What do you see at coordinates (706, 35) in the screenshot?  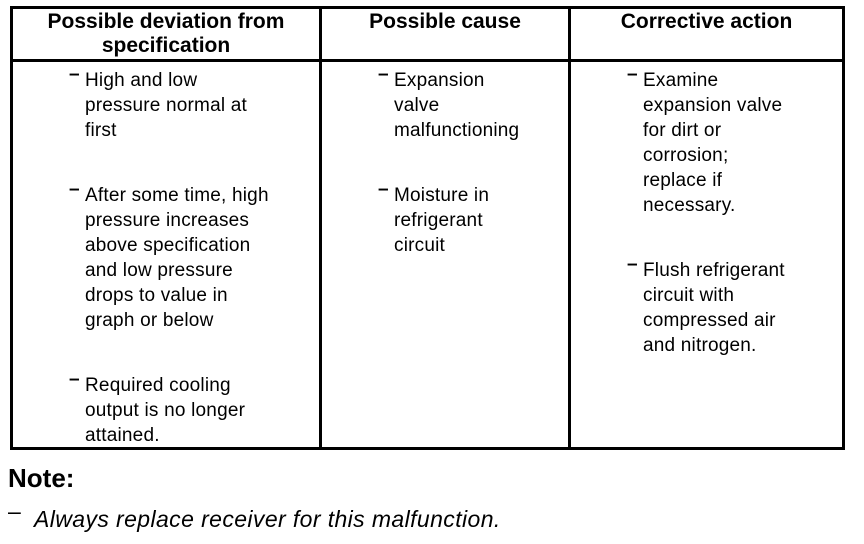 I see `column-header-action: Corrective action` at bounding box center [706, 35].